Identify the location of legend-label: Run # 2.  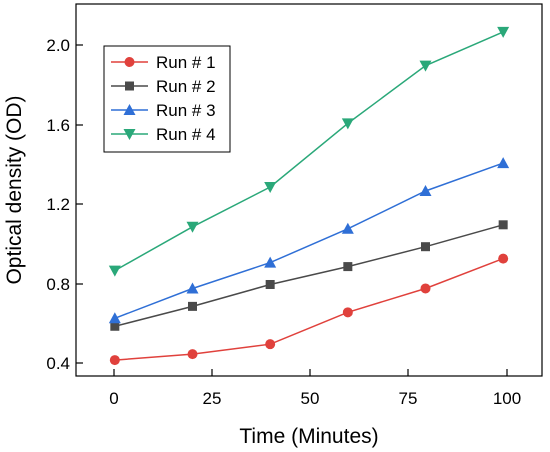
(186, 86).